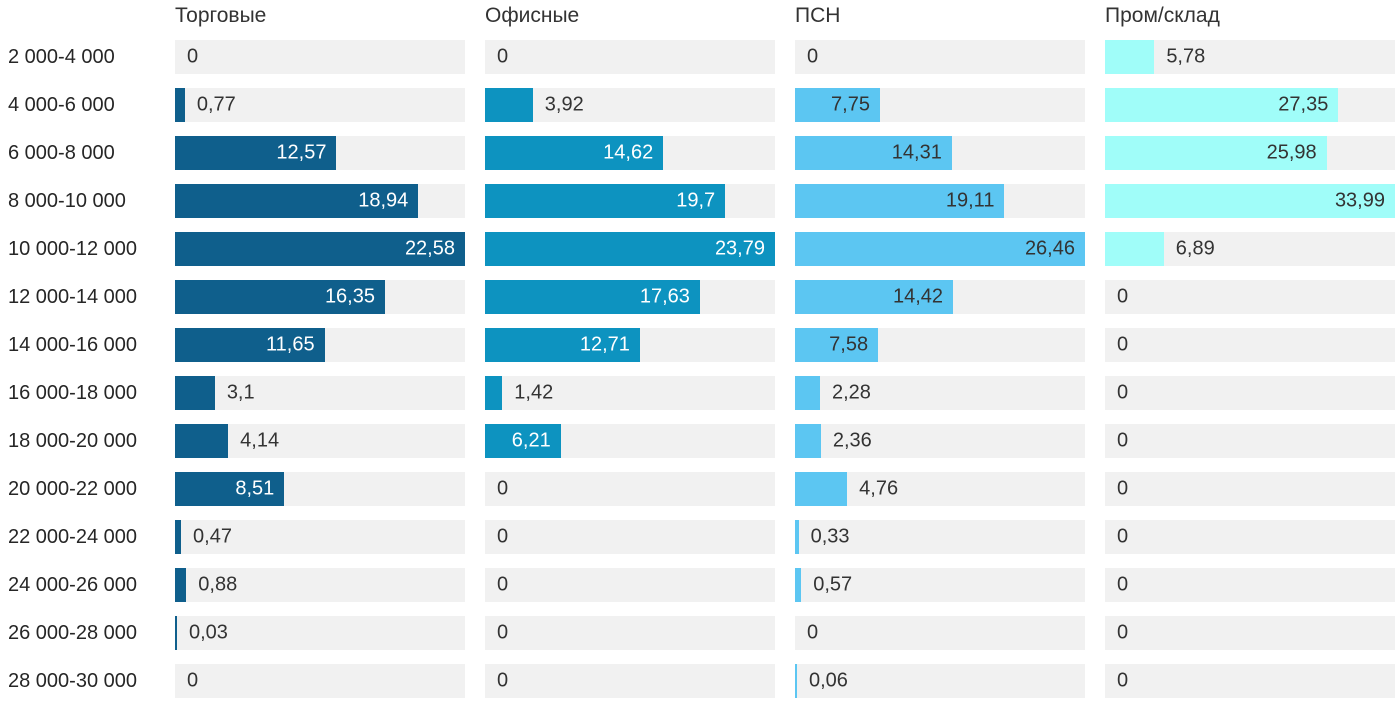  I want to click on value-label: 4,76, so click(879, 488).